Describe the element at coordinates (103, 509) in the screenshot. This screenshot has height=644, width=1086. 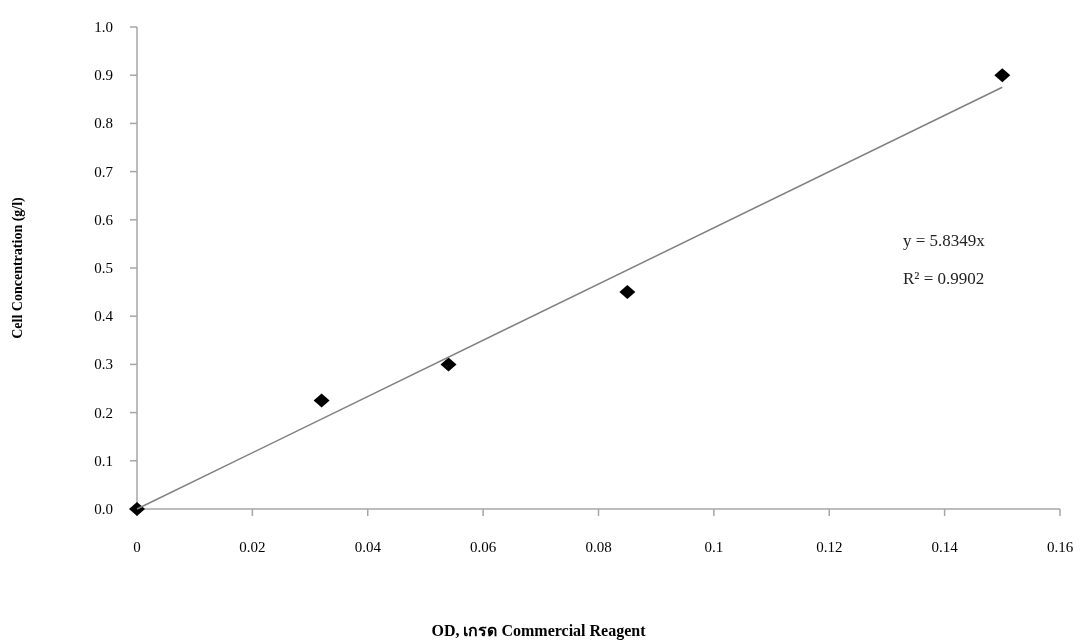
I see `y-tick-label: 0.0` at that location.